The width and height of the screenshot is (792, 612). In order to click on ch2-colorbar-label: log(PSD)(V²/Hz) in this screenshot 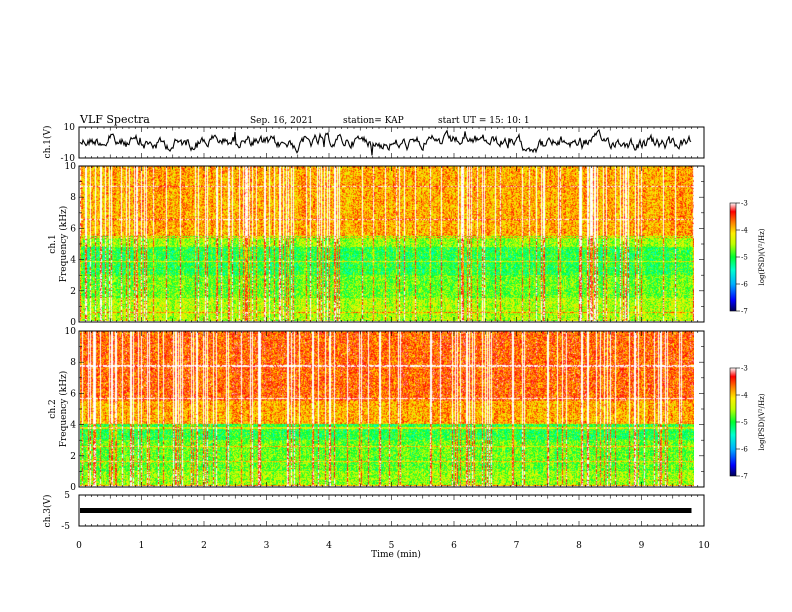, I will do `click(762, 421)`.